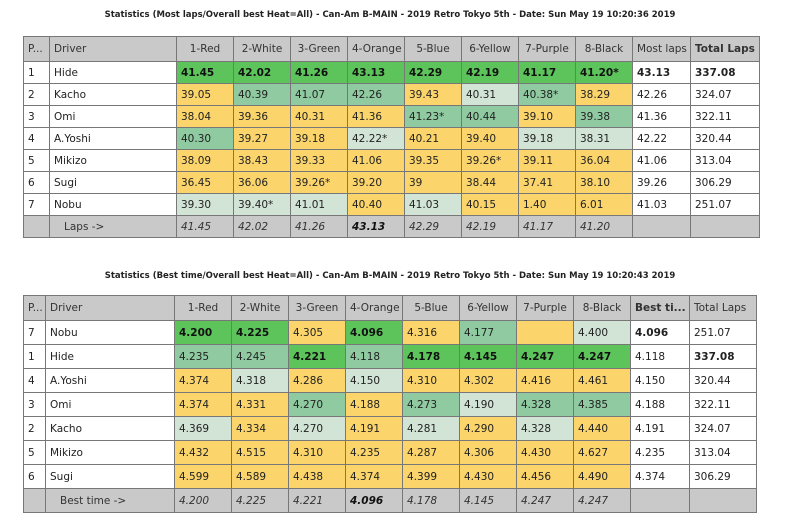  Describe the element at coordinates (376, 182) in the screenshot. I see `heat-value-cell: 39.20` at that location.